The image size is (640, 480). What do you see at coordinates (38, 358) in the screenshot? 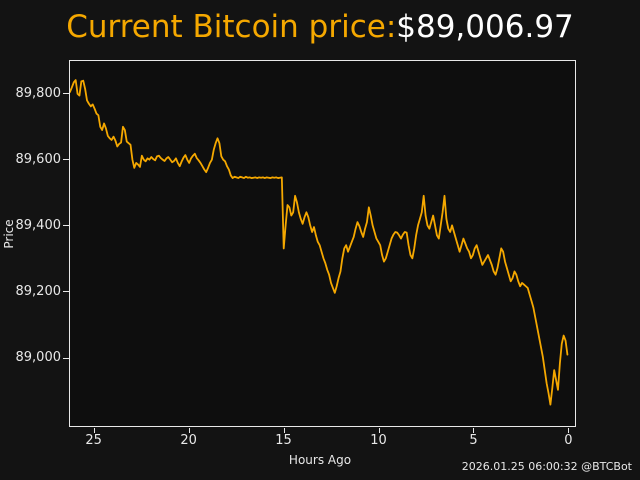
I see `y-tick-label: 89,000` at bounding box center [38, 358].